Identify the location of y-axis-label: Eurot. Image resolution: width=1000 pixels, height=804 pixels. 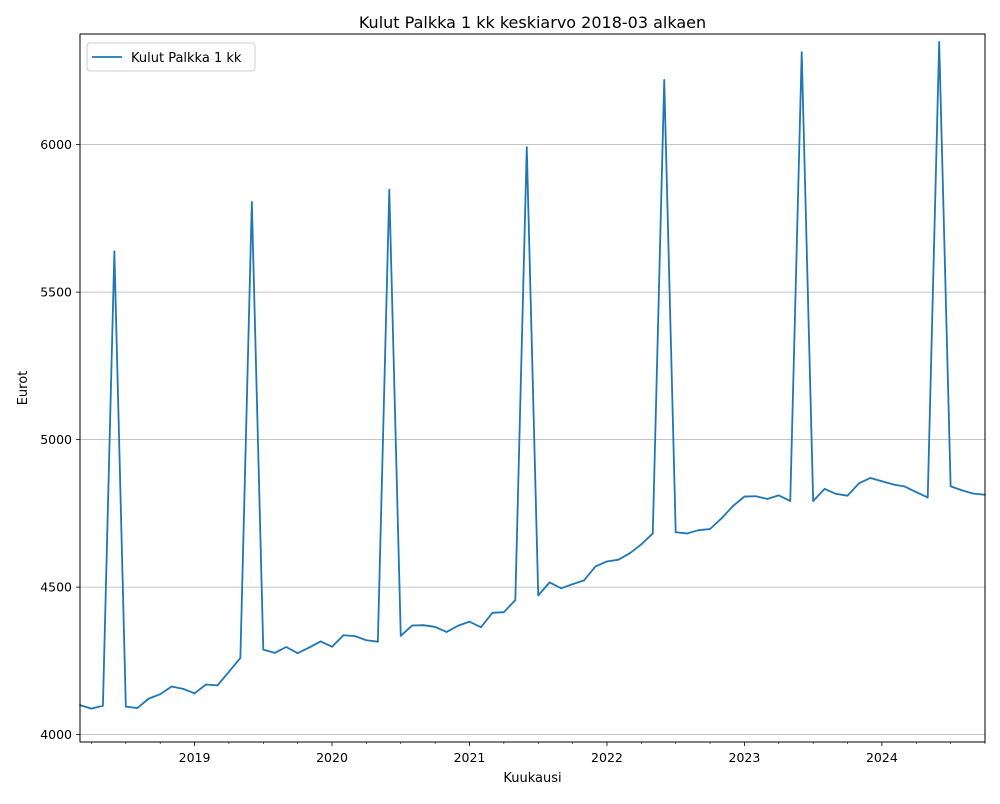
(23, 388).